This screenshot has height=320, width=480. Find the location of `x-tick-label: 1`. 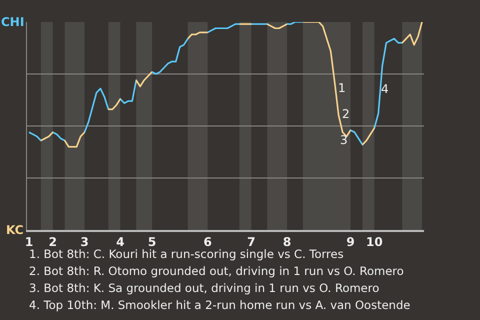

x-tick-label: 1 is located at coordinates (29, 242).